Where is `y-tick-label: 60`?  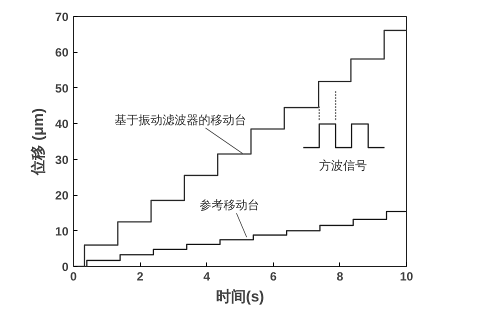
y-tick-label: 60 is located at coordinates (62, 53).